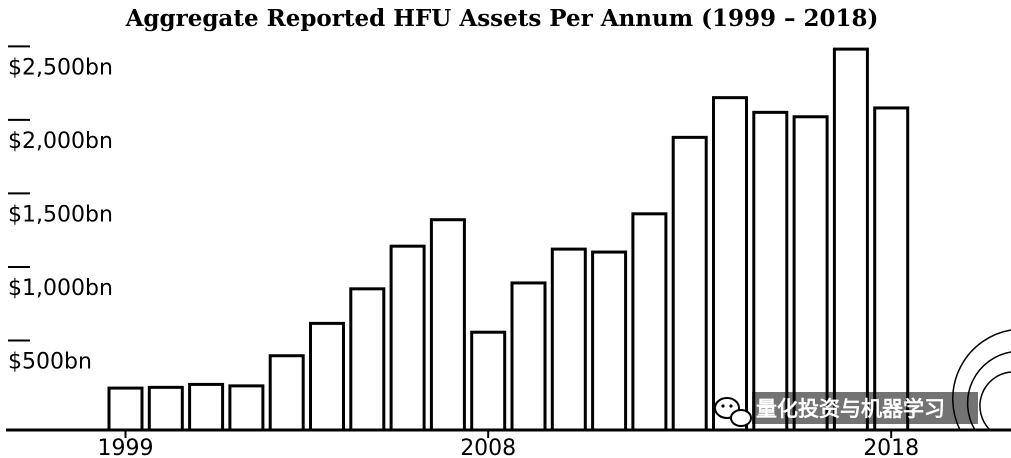 This screenshot has height=458, width=1011. Describe the element at coordinates (891, 269) in the screenshot. I see `bar-2018` at that location.